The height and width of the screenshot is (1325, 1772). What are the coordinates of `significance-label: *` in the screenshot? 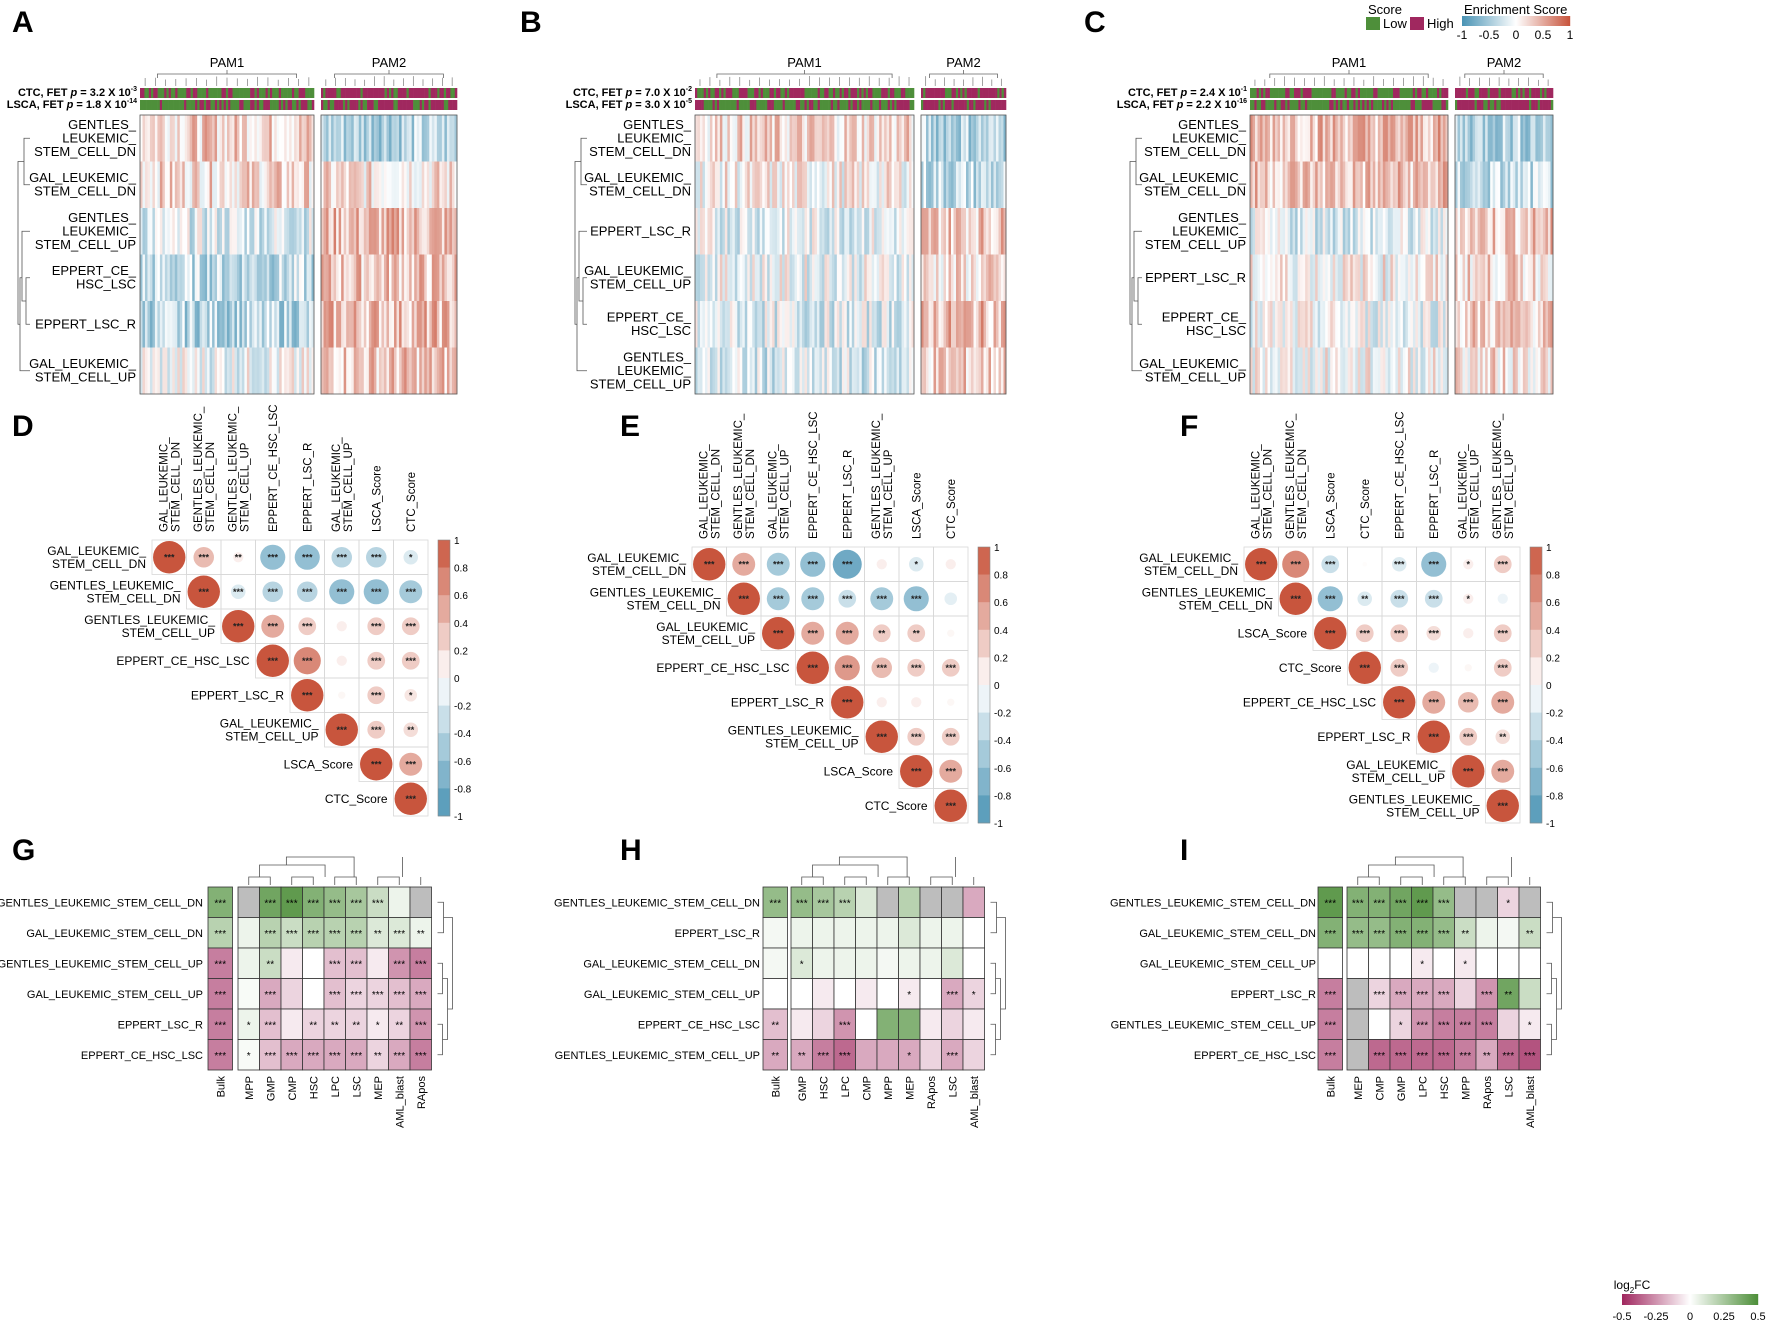 It's located at (1401, 1025).